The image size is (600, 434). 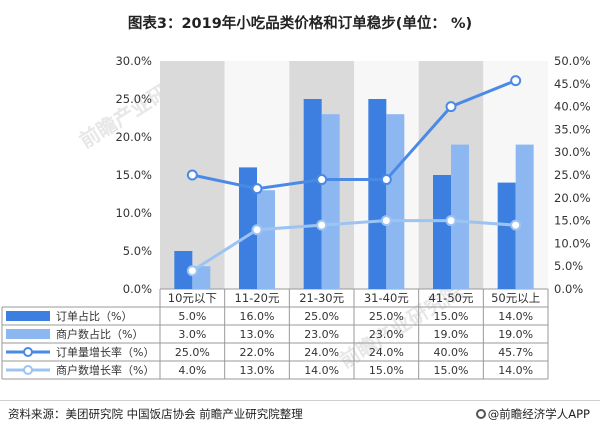 I want to click on source-note: 资料来源：美团研究院 中国饭店协会 前瞻产业研究院整理, so click(x=155, y=414).